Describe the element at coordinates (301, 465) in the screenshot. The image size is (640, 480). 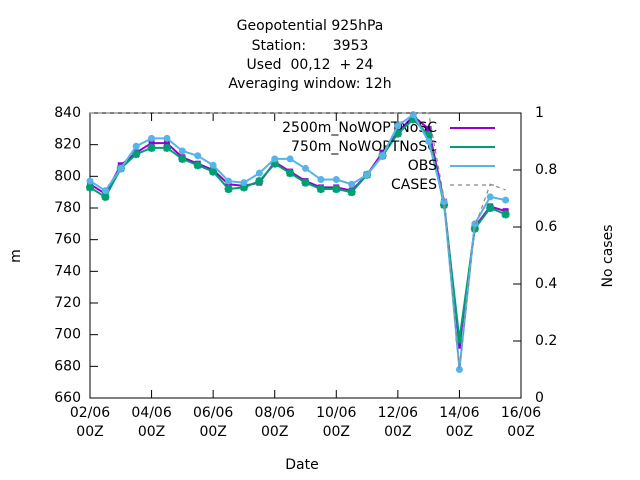
I see `x-axis-label: Date` at that location.